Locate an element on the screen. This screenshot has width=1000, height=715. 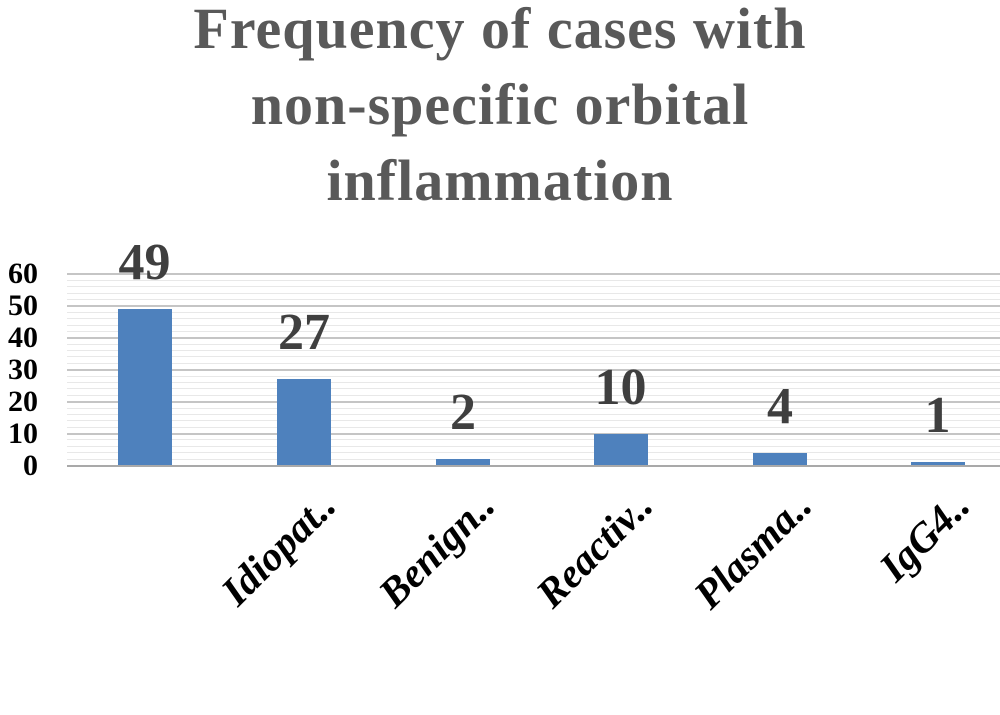
bar-value-label: 4 is located at coordinates (780, 407).